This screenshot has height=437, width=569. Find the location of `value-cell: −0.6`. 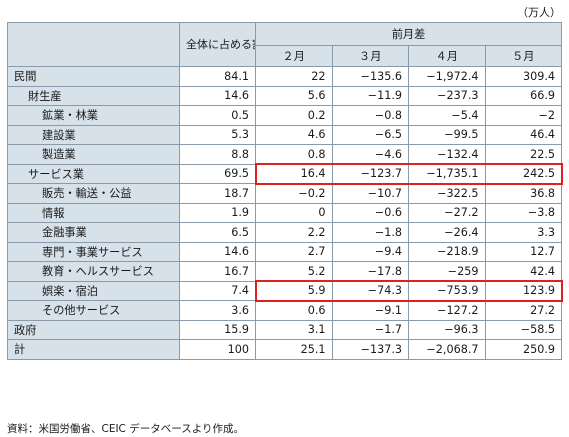

value-cell: −0.6 is located at coordinates (370, 212).